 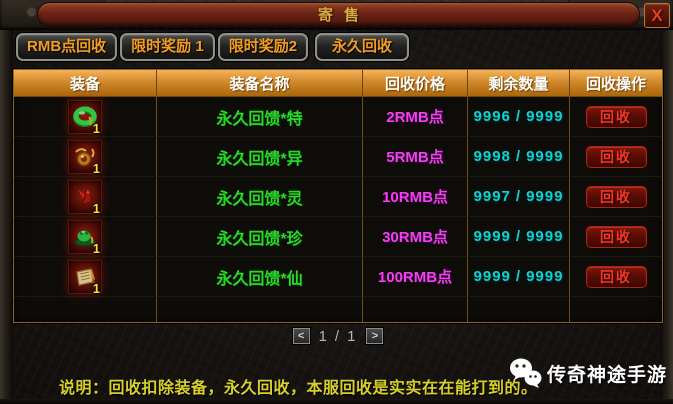 I want to click on tab-limited-reward-1: 限时奖励 1, so click(x=167, y=47).